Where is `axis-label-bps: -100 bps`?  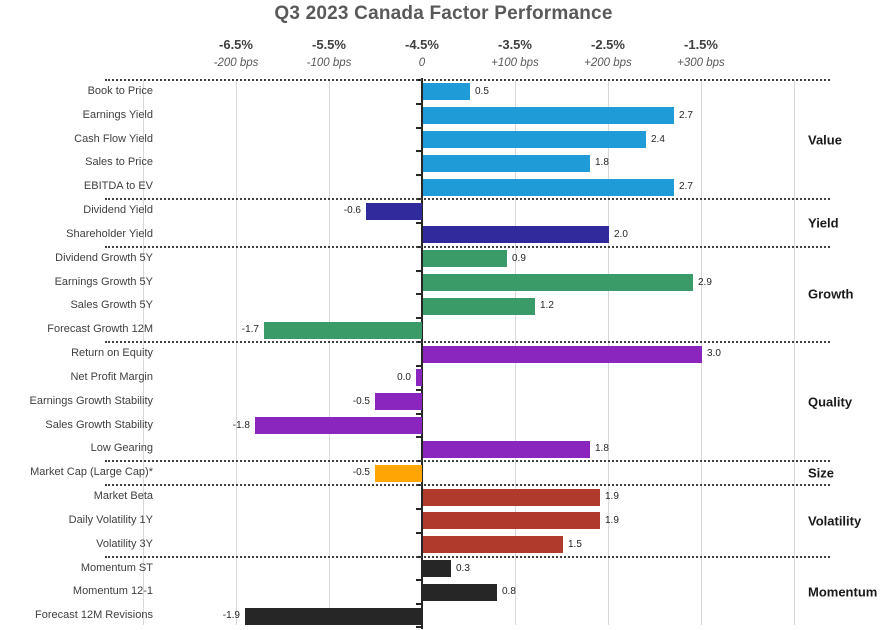 axis-label-bps: -100 bps is located at coordinates (329, 63).